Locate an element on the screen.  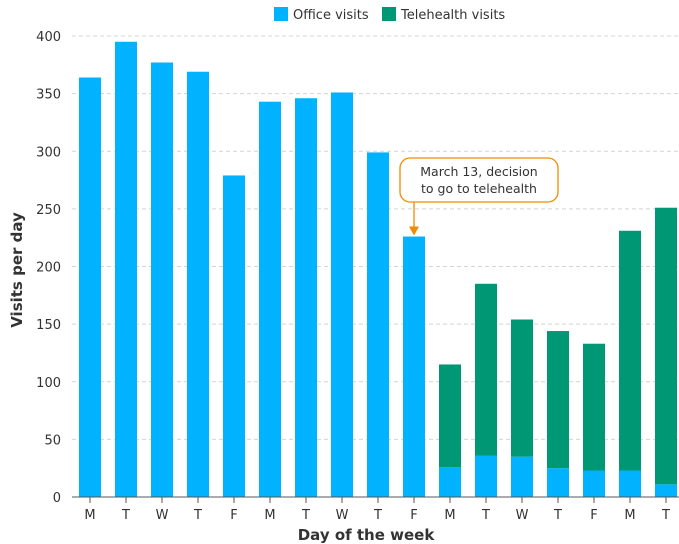
y-tick-label: 400 is located at coordinates (48, 37).